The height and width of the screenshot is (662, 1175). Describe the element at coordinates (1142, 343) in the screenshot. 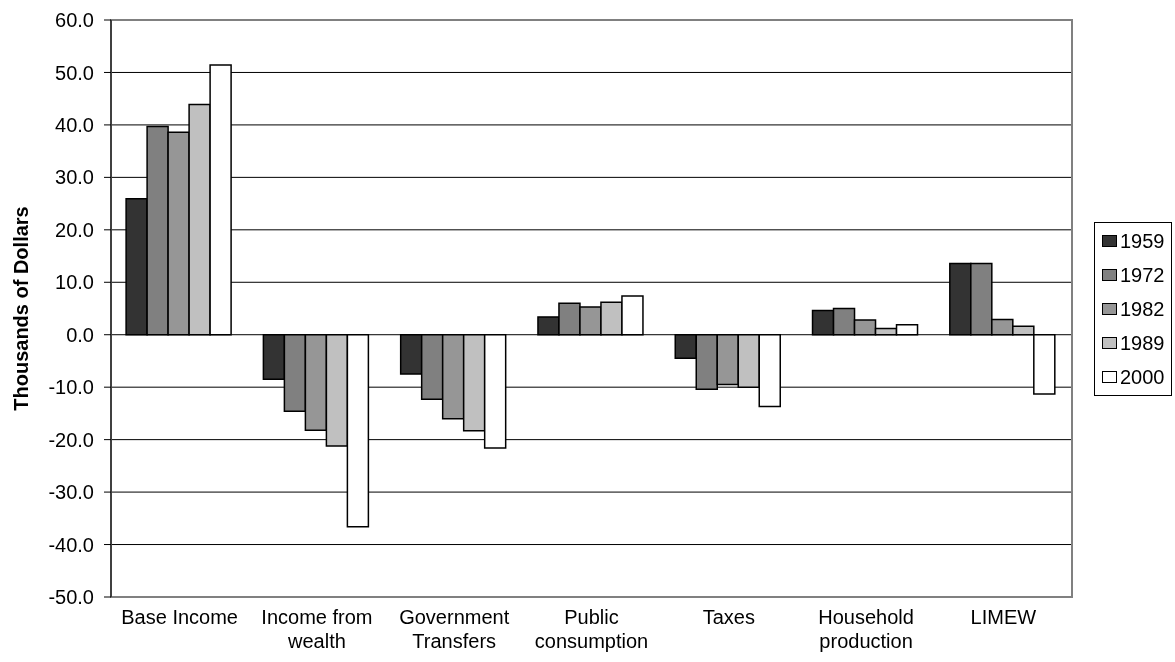

I see `legend-label: 1989` at that location.